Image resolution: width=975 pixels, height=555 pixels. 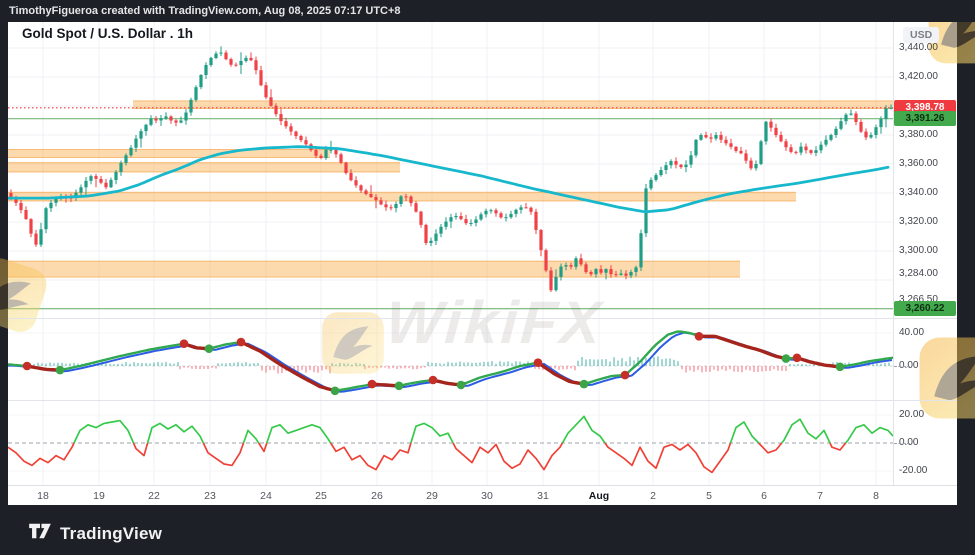 What do you see at coordinates (921, 35) in the screenshot?
I see `currency-label: USD` at bounding box center [921, 35].